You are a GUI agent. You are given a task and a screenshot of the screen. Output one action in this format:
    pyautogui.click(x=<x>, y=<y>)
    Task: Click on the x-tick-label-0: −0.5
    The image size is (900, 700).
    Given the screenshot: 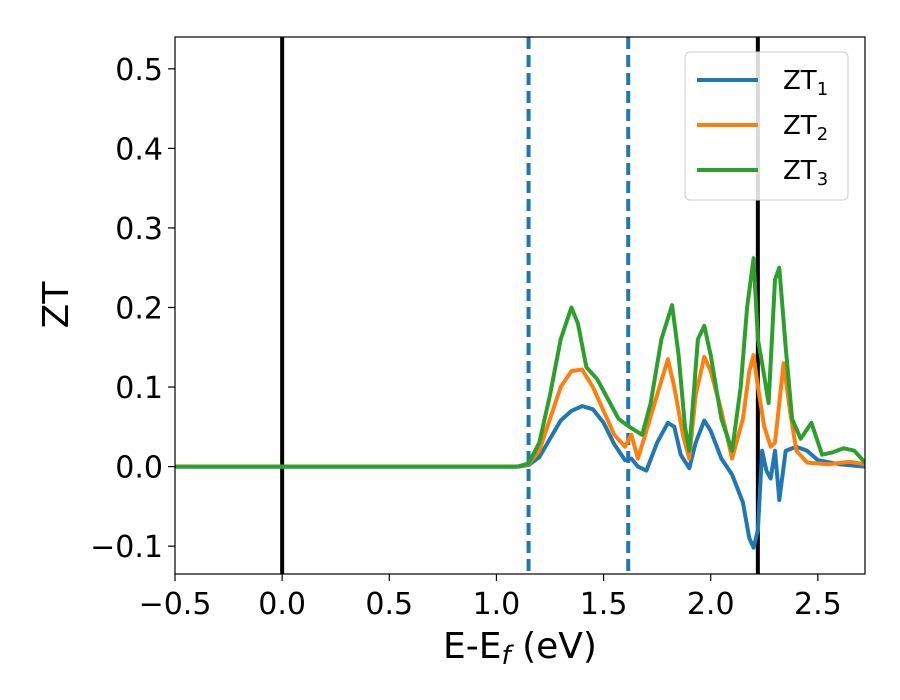 What is the action you would take?
    pyautogui.click(x=175, y=604)
    